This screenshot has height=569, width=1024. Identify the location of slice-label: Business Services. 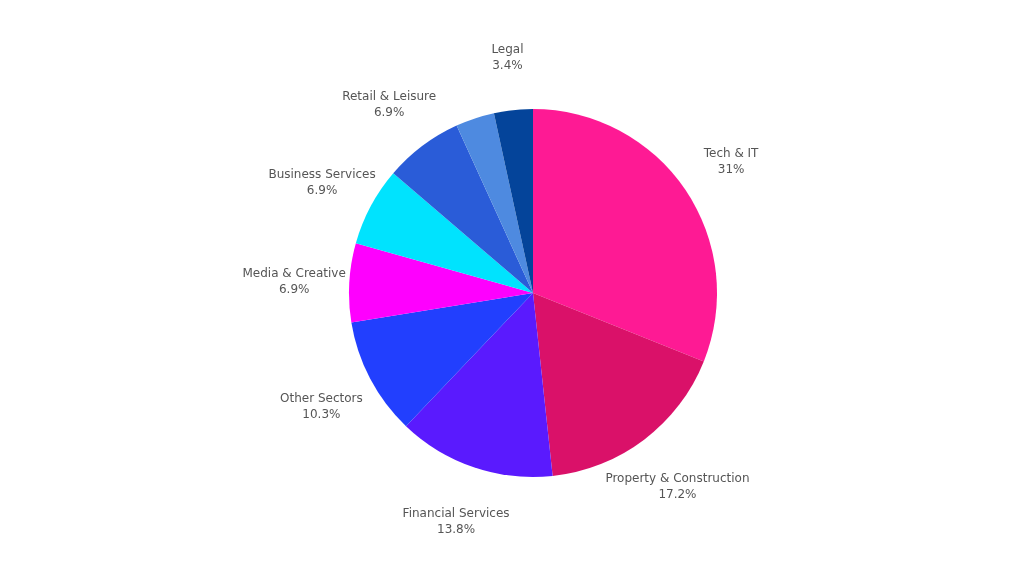
(322, 174).